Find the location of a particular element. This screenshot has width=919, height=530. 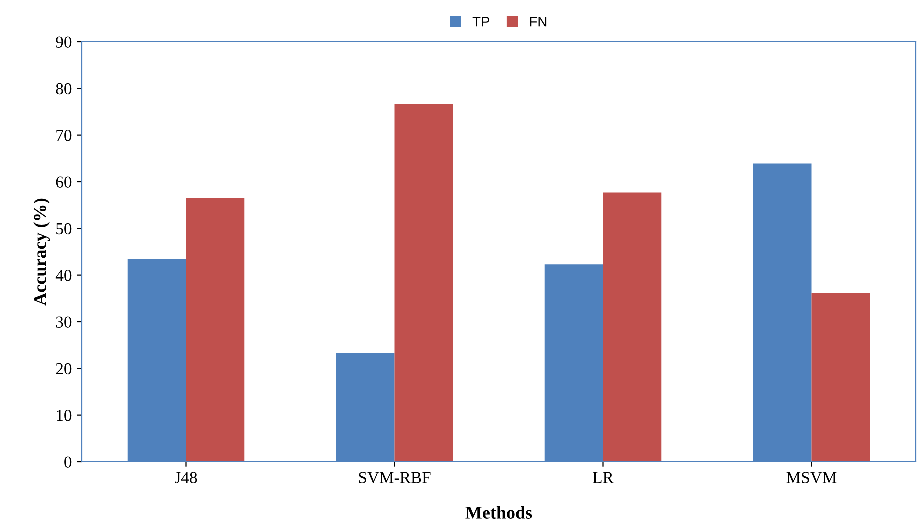

x-tick-label: MSVM is located at coordinates (811, 478).